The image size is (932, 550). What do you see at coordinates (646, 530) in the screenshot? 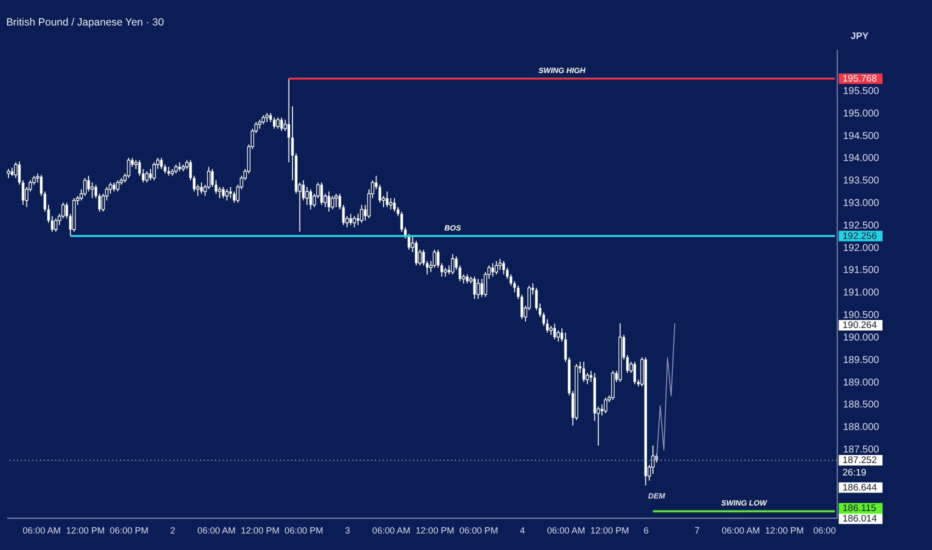
I see `x-tick-label: 6` at bounding box center [646, 530].